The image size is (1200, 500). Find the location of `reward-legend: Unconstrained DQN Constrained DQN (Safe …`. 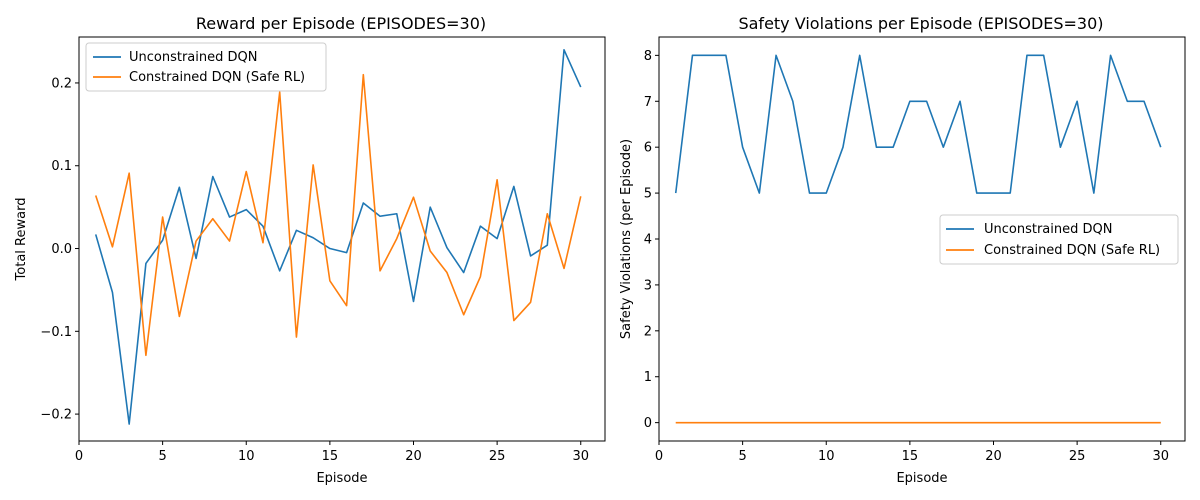

reward-legend: Unconstrained DQN Constrained DQN (Safe … is located at coordinates (206, 67).